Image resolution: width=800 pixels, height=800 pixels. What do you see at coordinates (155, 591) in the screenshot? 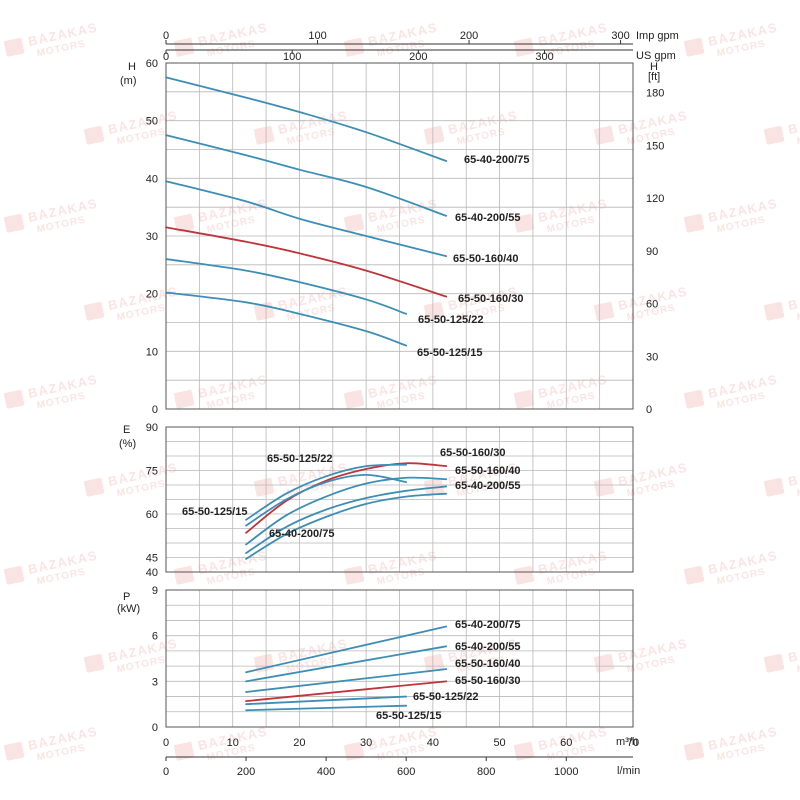
I see `y-tick-label: 9` at bounding box center [155, 591].